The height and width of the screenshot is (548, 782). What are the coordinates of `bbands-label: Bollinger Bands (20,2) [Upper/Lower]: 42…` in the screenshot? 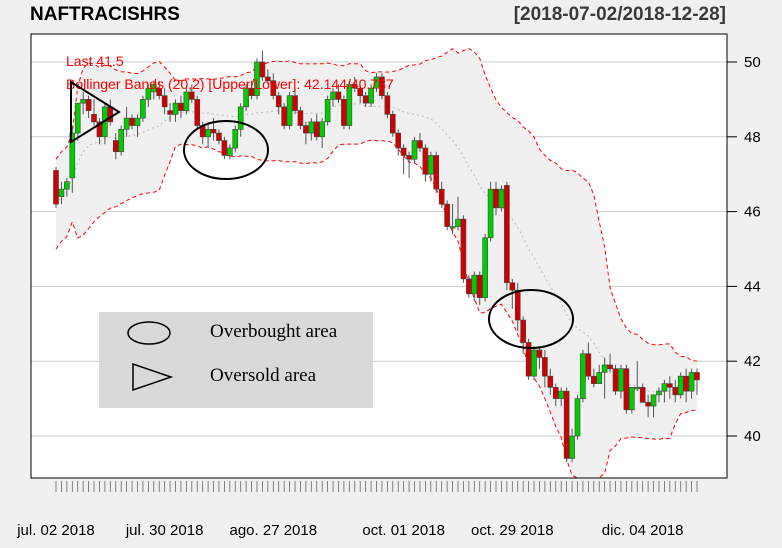 It's located at (230, 84).